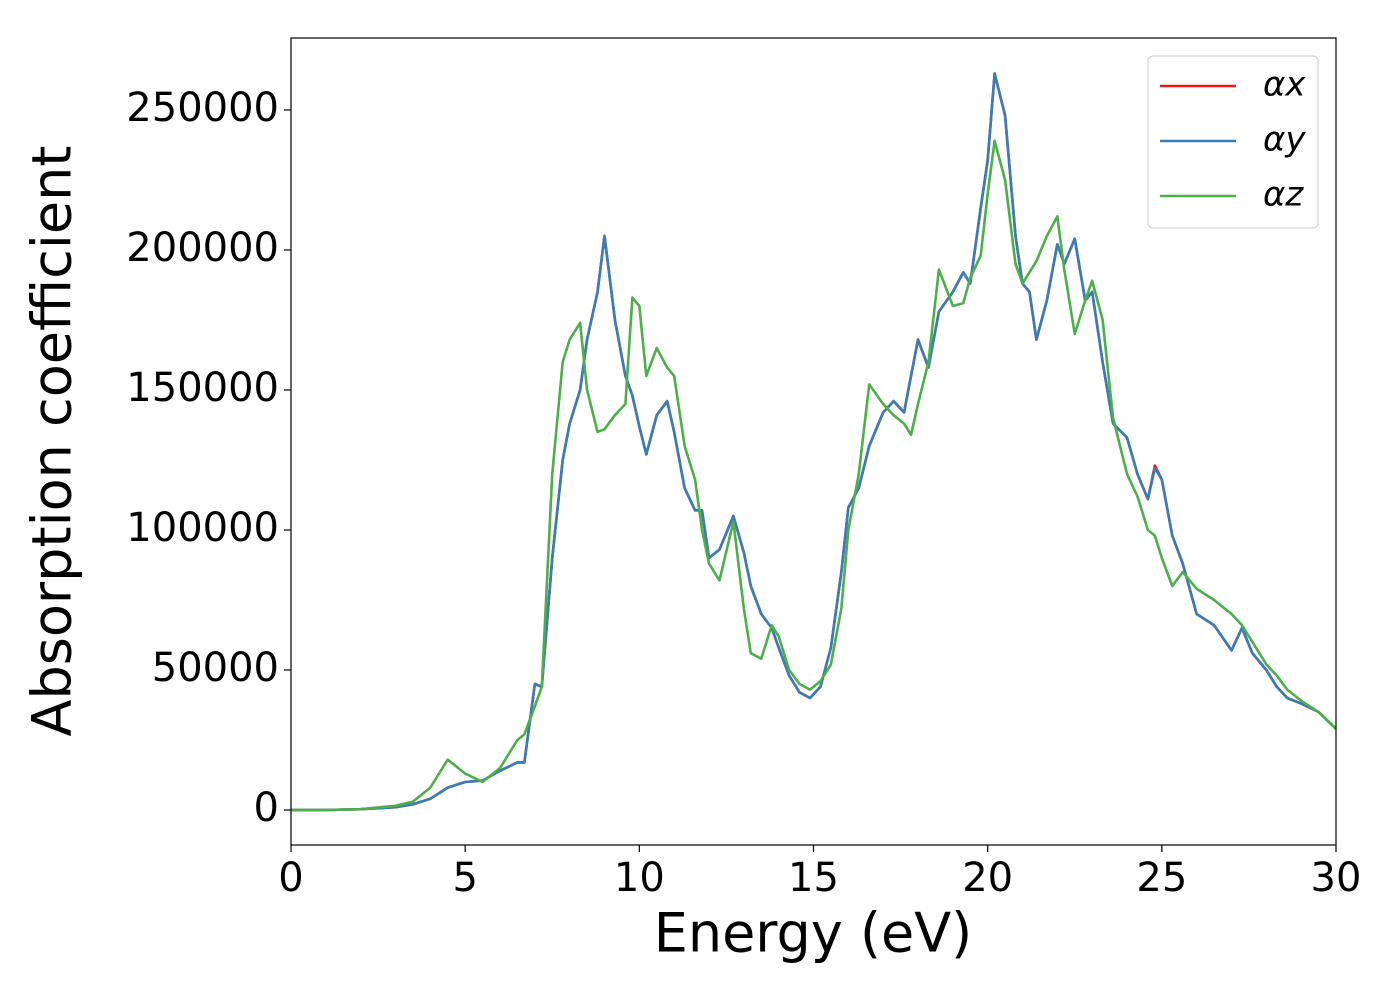 This screenshot has height=1000, width=1400. I want to click on legend-label: αz, so click(1283, 195).